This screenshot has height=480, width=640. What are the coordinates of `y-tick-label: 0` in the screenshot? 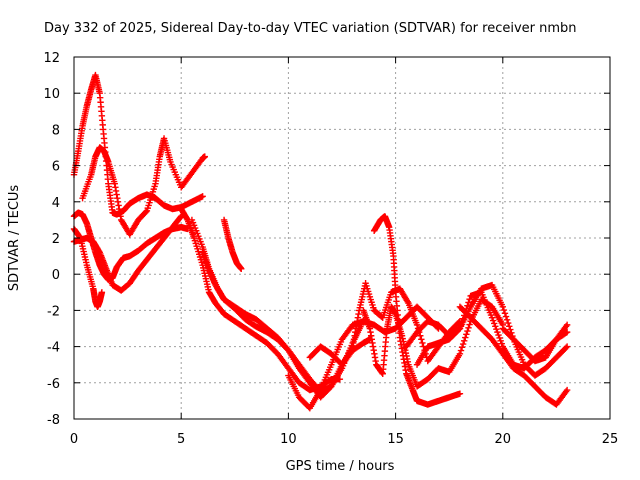 It's located at (56, 275).